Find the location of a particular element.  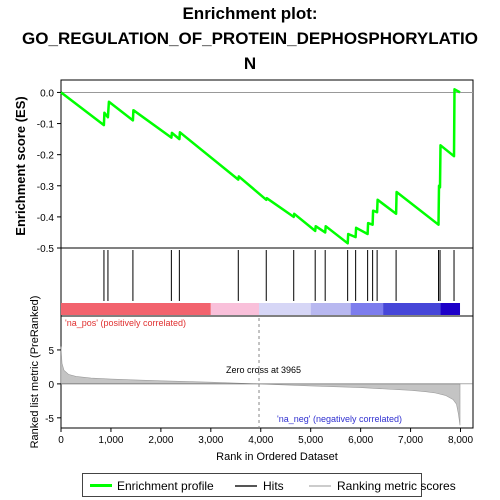

rank-xtick-label: 1,000 is located at coordinates (110, 440).